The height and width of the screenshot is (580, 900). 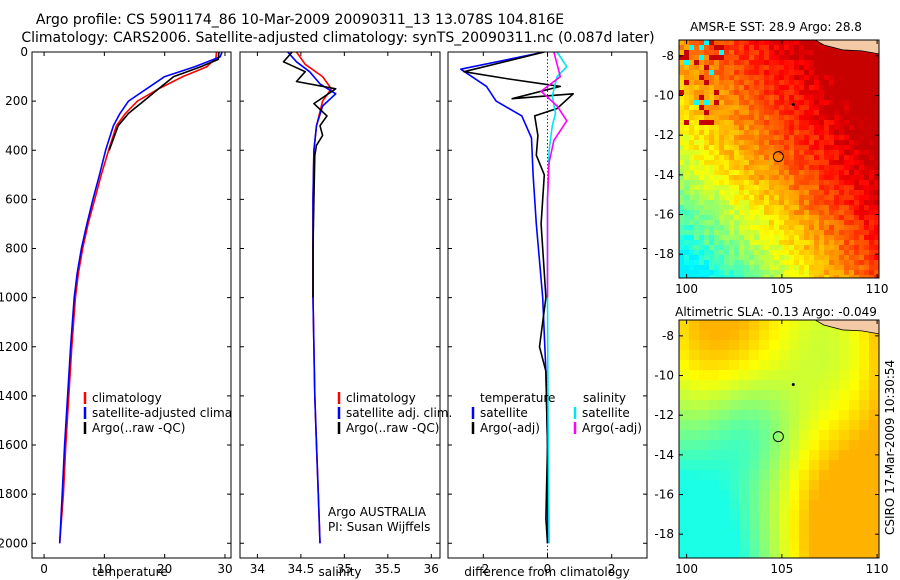 What do you see at coordinates (612, 428) in the screenshot?
I see `legend-label-sal-argo-diff: Argo(-adj)` at bounding box center [612, 428].